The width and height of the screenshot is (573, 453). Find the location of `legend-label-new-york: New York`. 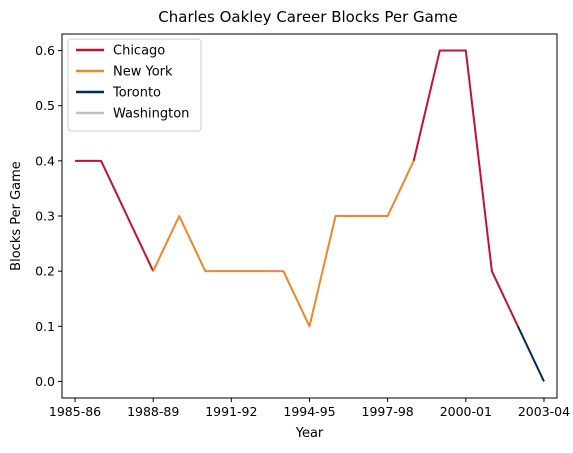

legend-label-new-york: New York is located at coordinates (143, 72).